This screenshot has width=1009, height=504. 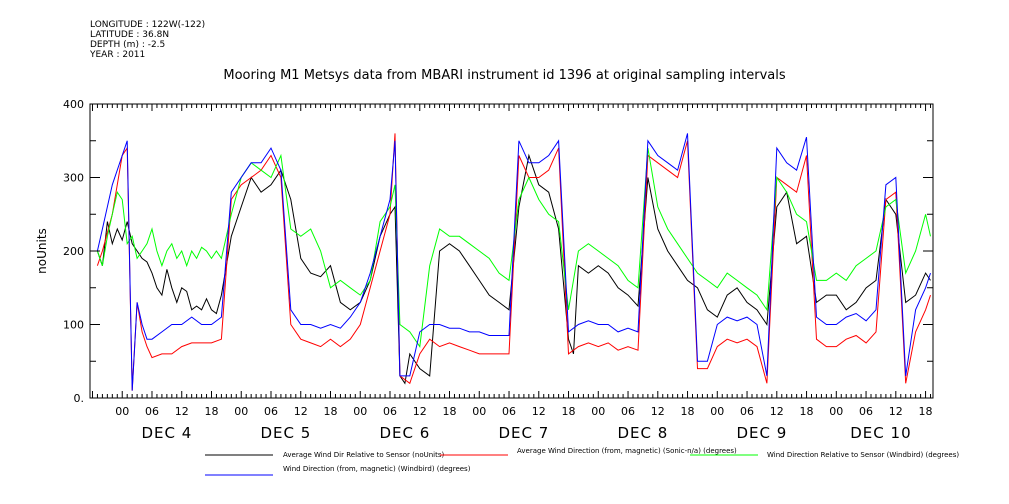 What do you see at coordinates (762, 433) in the screenshot?
I see `x-day-label: DEC 9` at bounding box center [762, 433].